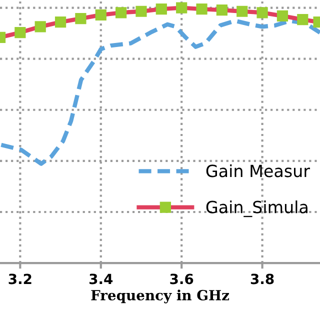 Image resolution: width=320 pixels, height=320 pixels. What do you see at coordinates (262, 279) in the screenshot?
I see `x-tick-label: 3.8` at bounding box center [262, 279].